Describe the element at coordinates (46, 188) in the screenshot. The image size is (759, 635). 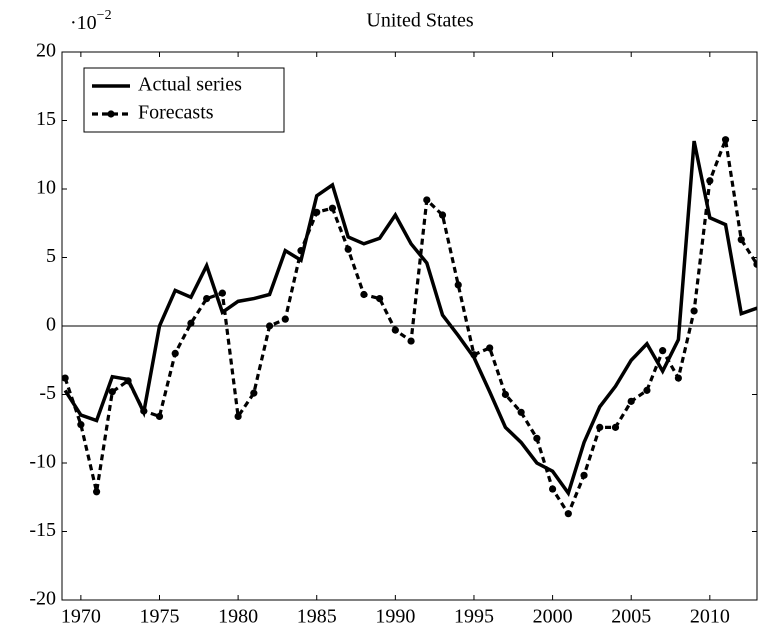
I see `y-tick-label: 10` at that location.